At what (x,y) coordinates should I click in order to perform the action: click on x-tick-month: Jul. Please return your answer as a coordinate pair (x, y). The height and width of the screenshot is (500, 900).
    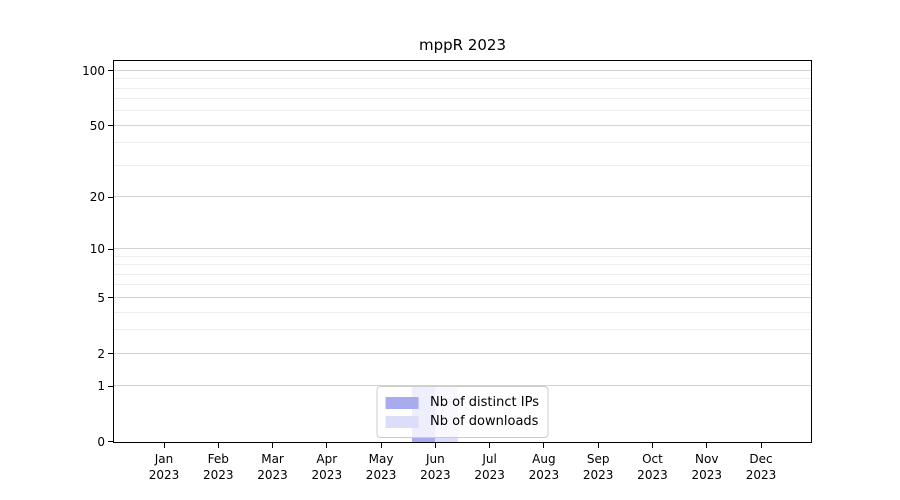
    Looking at the image, I should click on (489, 459).